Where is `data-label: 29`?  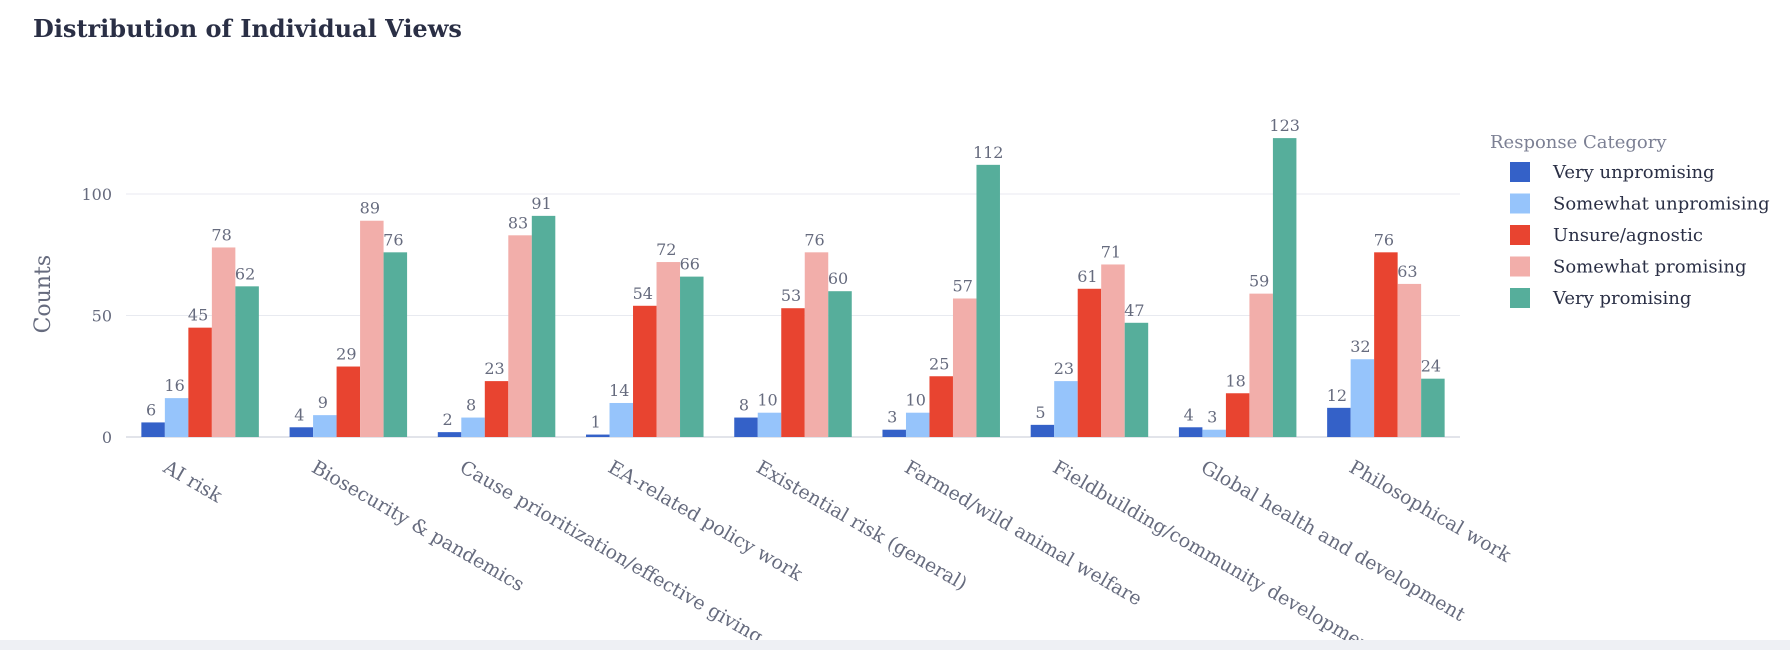 data-label: 29 is located at coordinates (346, 354).